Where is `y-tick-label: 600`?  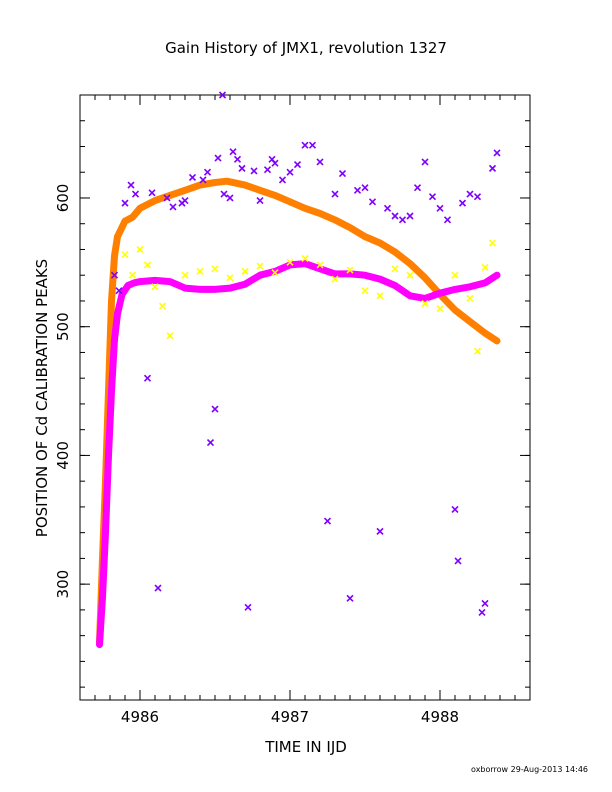
y-tick-label: 600 is located at coordinates (63, 198).